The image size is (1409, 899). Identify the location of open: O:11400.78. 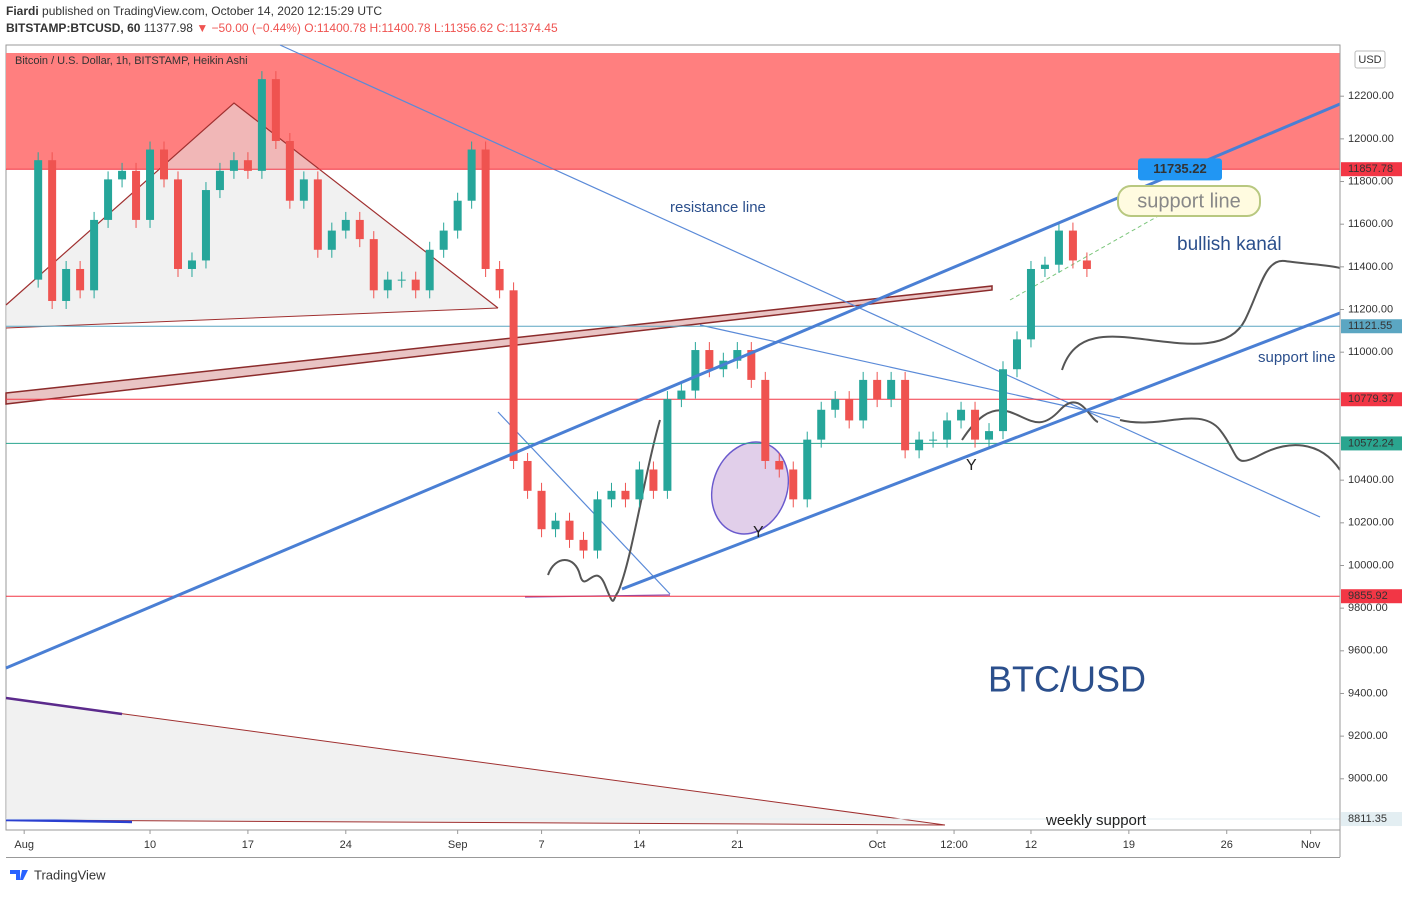
(335, 28).